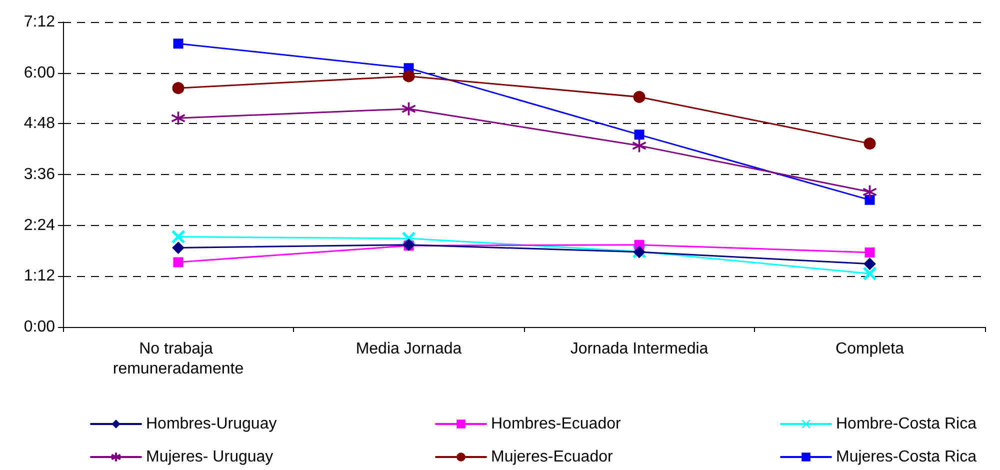 This screenshot has height=470, width=1000. What do you see at coordinates (211, 424) in the screenshot?
I see `legend-label: Hombres-Uruguay` at bounding box center [211, 424].